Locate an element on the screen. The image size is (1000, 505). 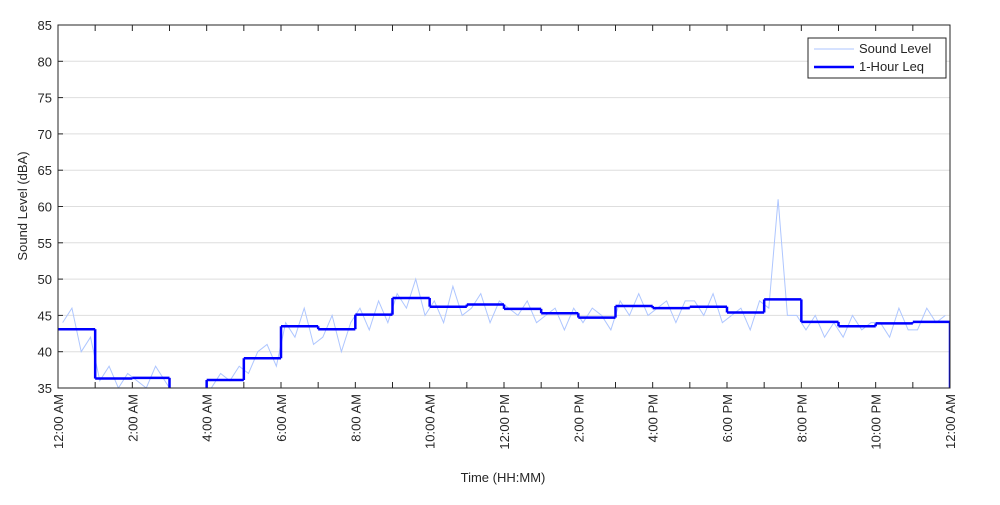
legend: Sound Level 1-Hour Leq is located at coordinates (877, 58).